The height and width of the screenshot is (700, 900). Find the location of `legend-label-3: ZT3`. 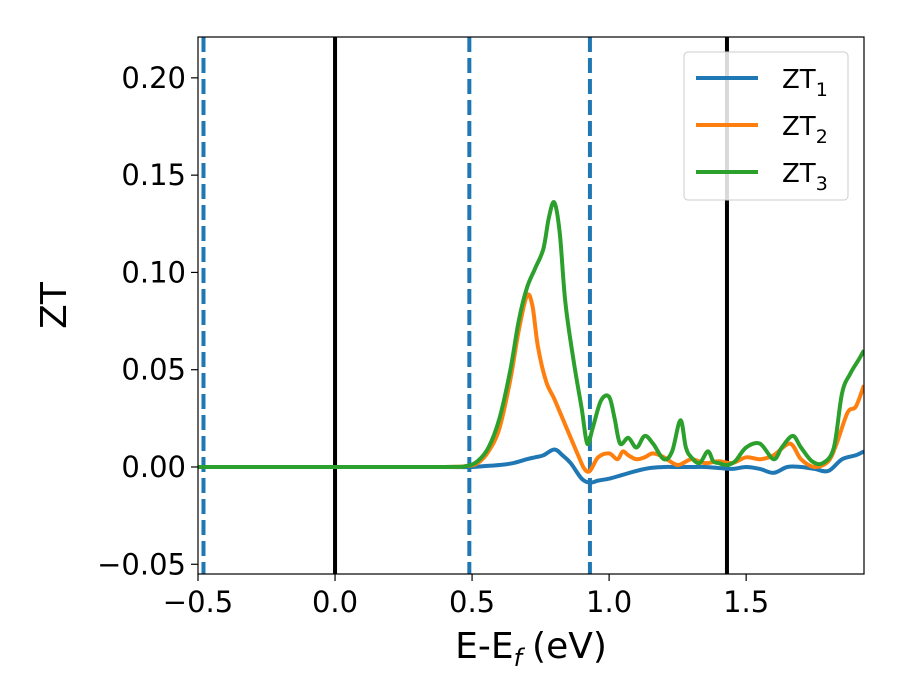

legend-label-3: ZT3 is located at coordinates (805, 177).